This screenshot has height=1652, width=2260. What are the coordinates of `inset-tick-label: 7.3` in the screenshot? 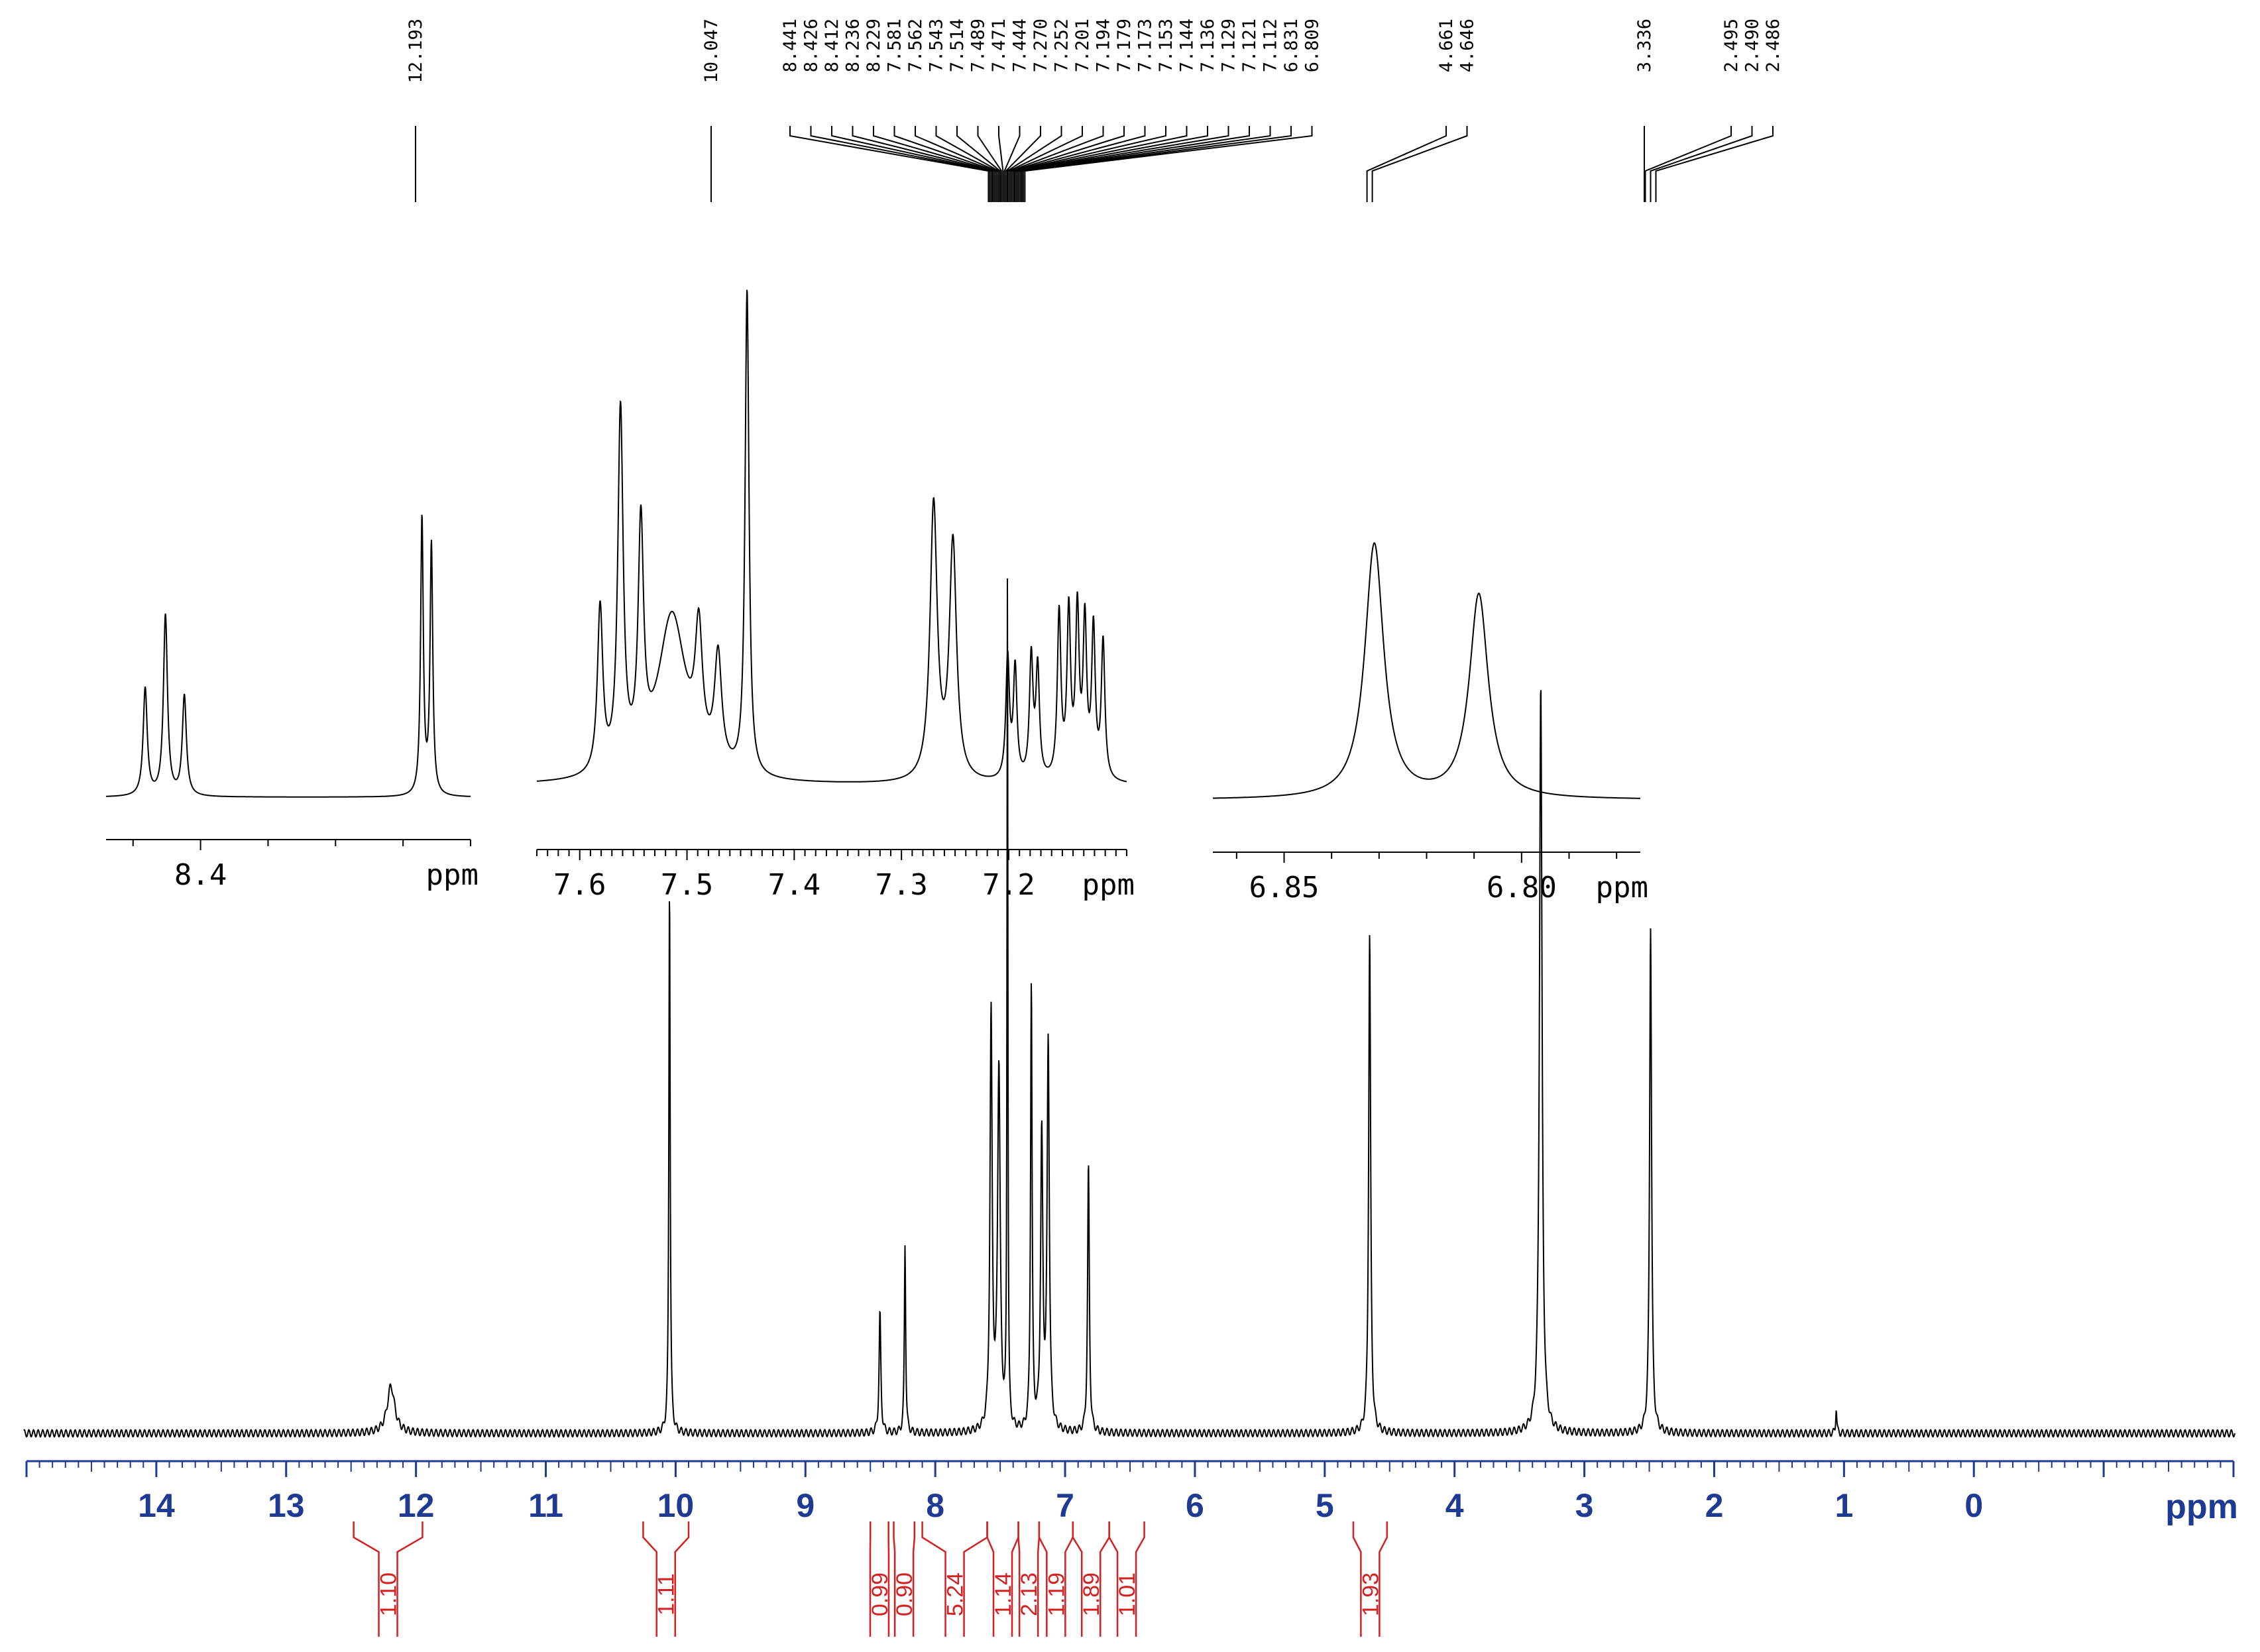 It's located at (901, 885).